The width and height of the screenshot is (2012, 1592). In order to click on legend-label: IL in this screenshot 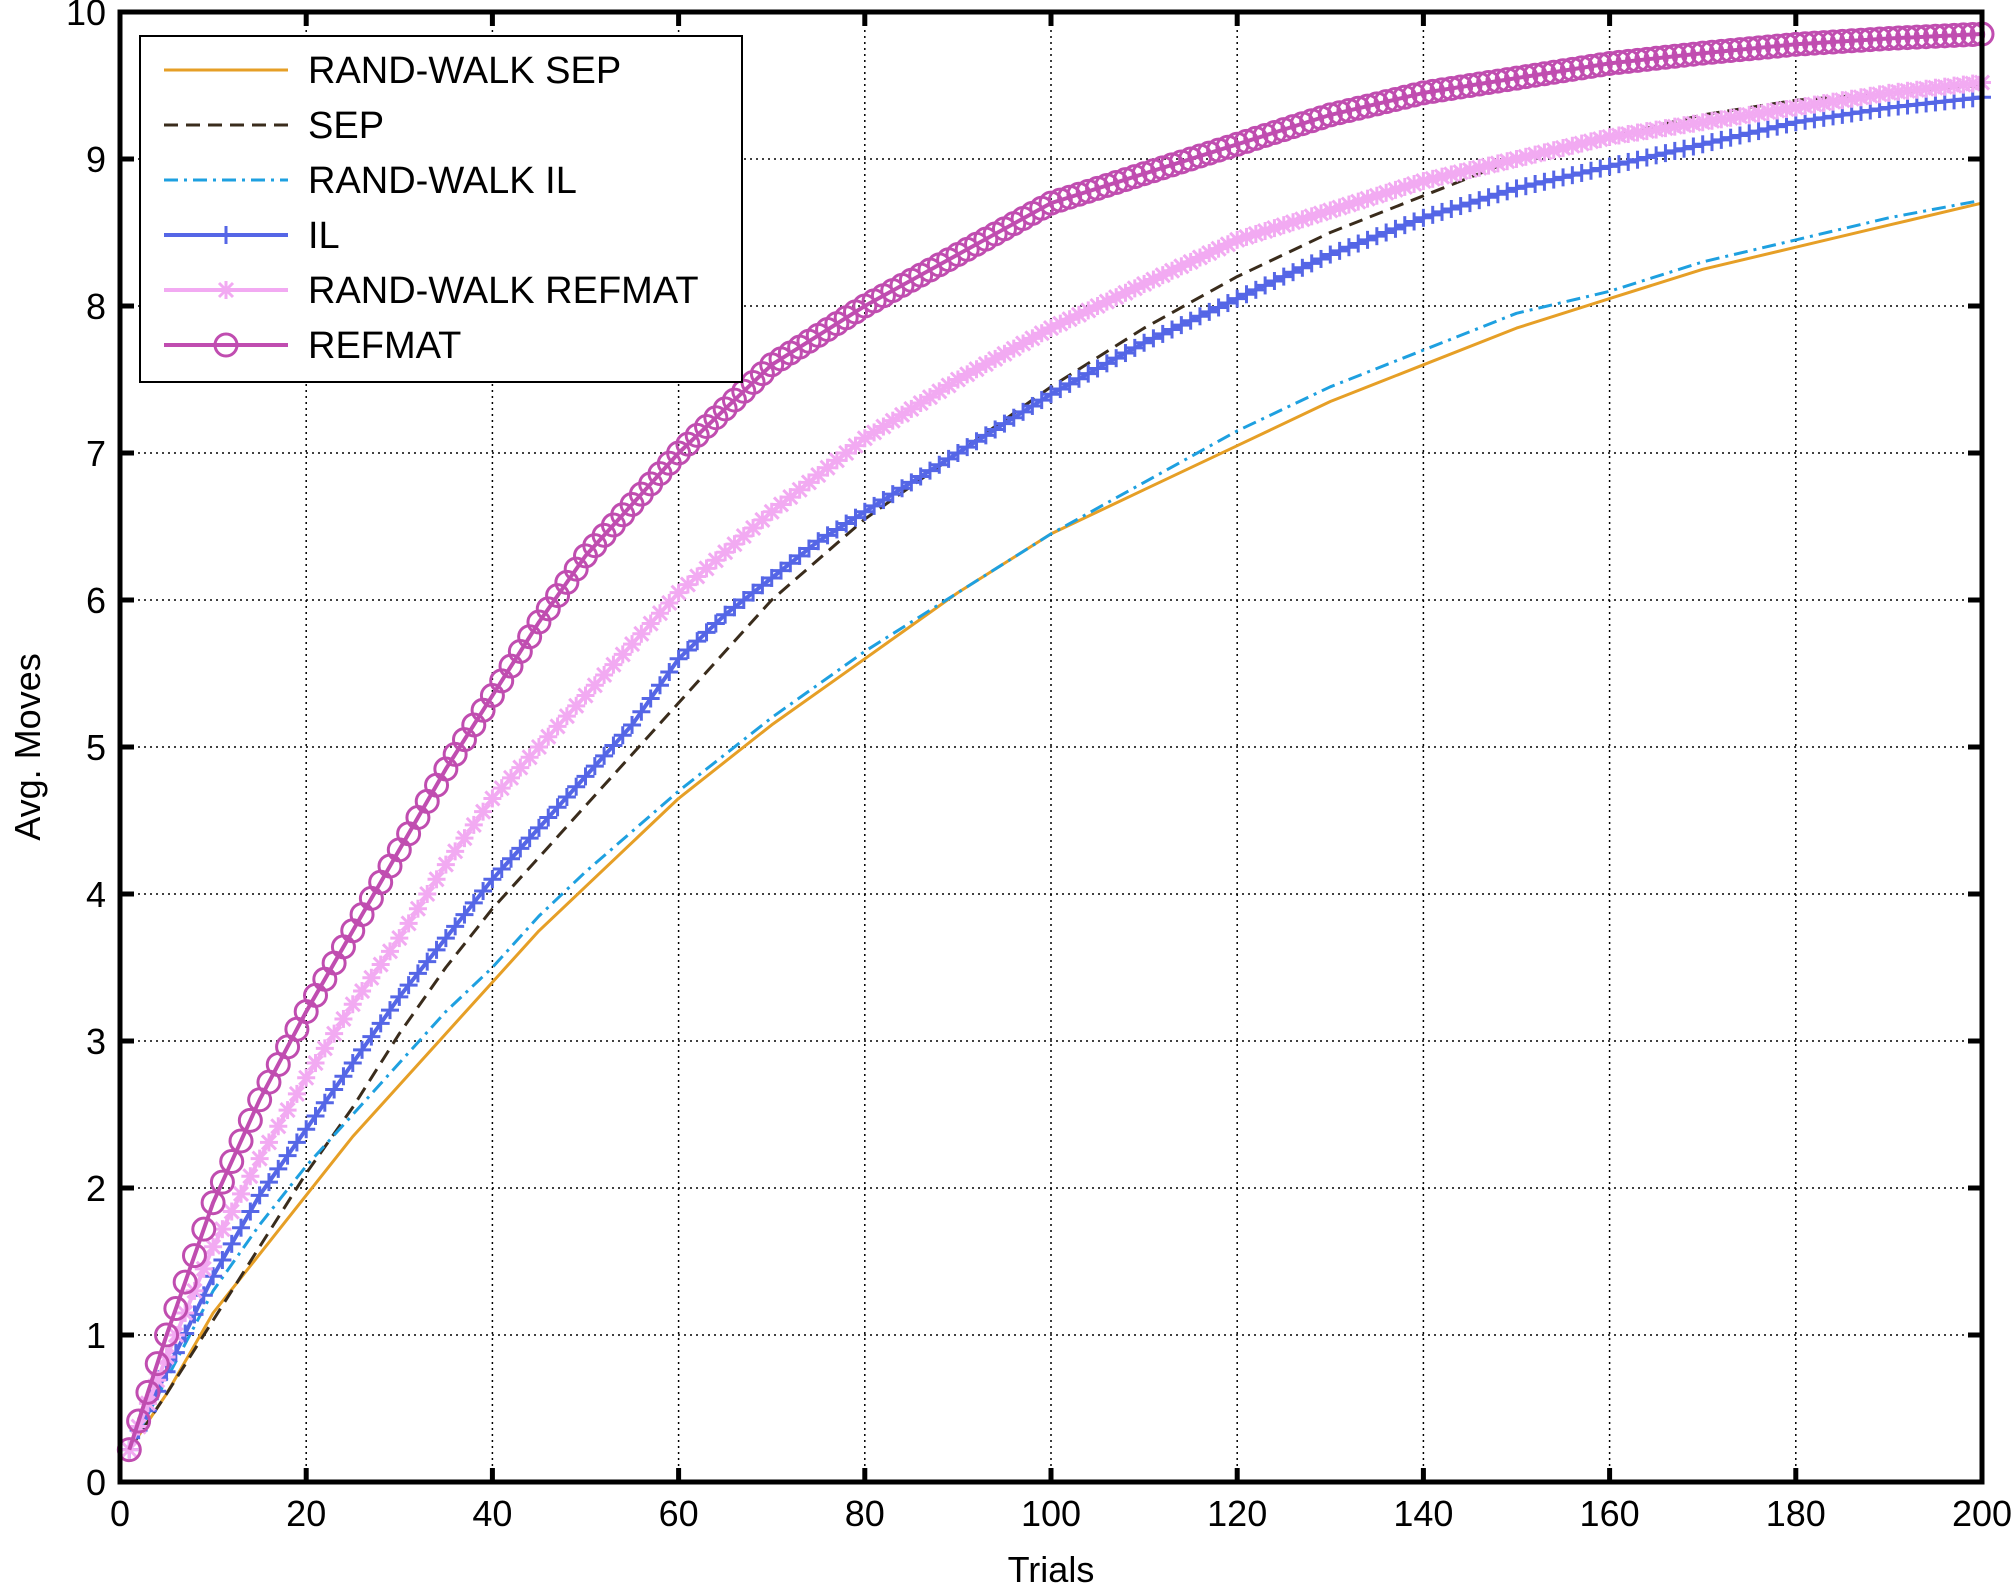, I will do `click(324, 236)`.